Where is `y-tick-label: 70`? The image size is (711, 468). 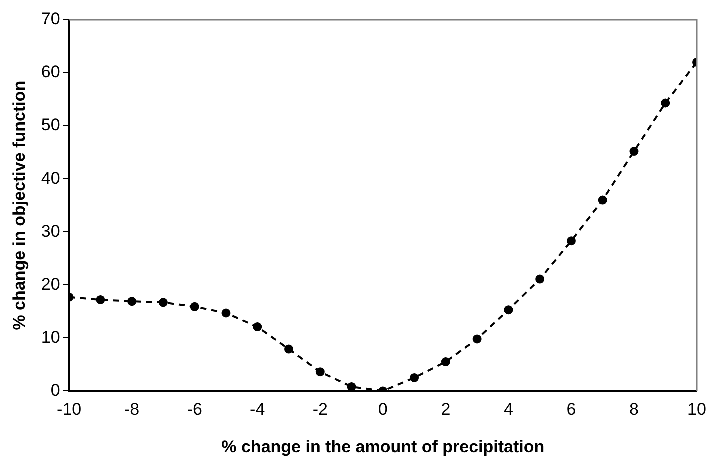
y-tick-label: 70 is located at coordinates (50, 19).